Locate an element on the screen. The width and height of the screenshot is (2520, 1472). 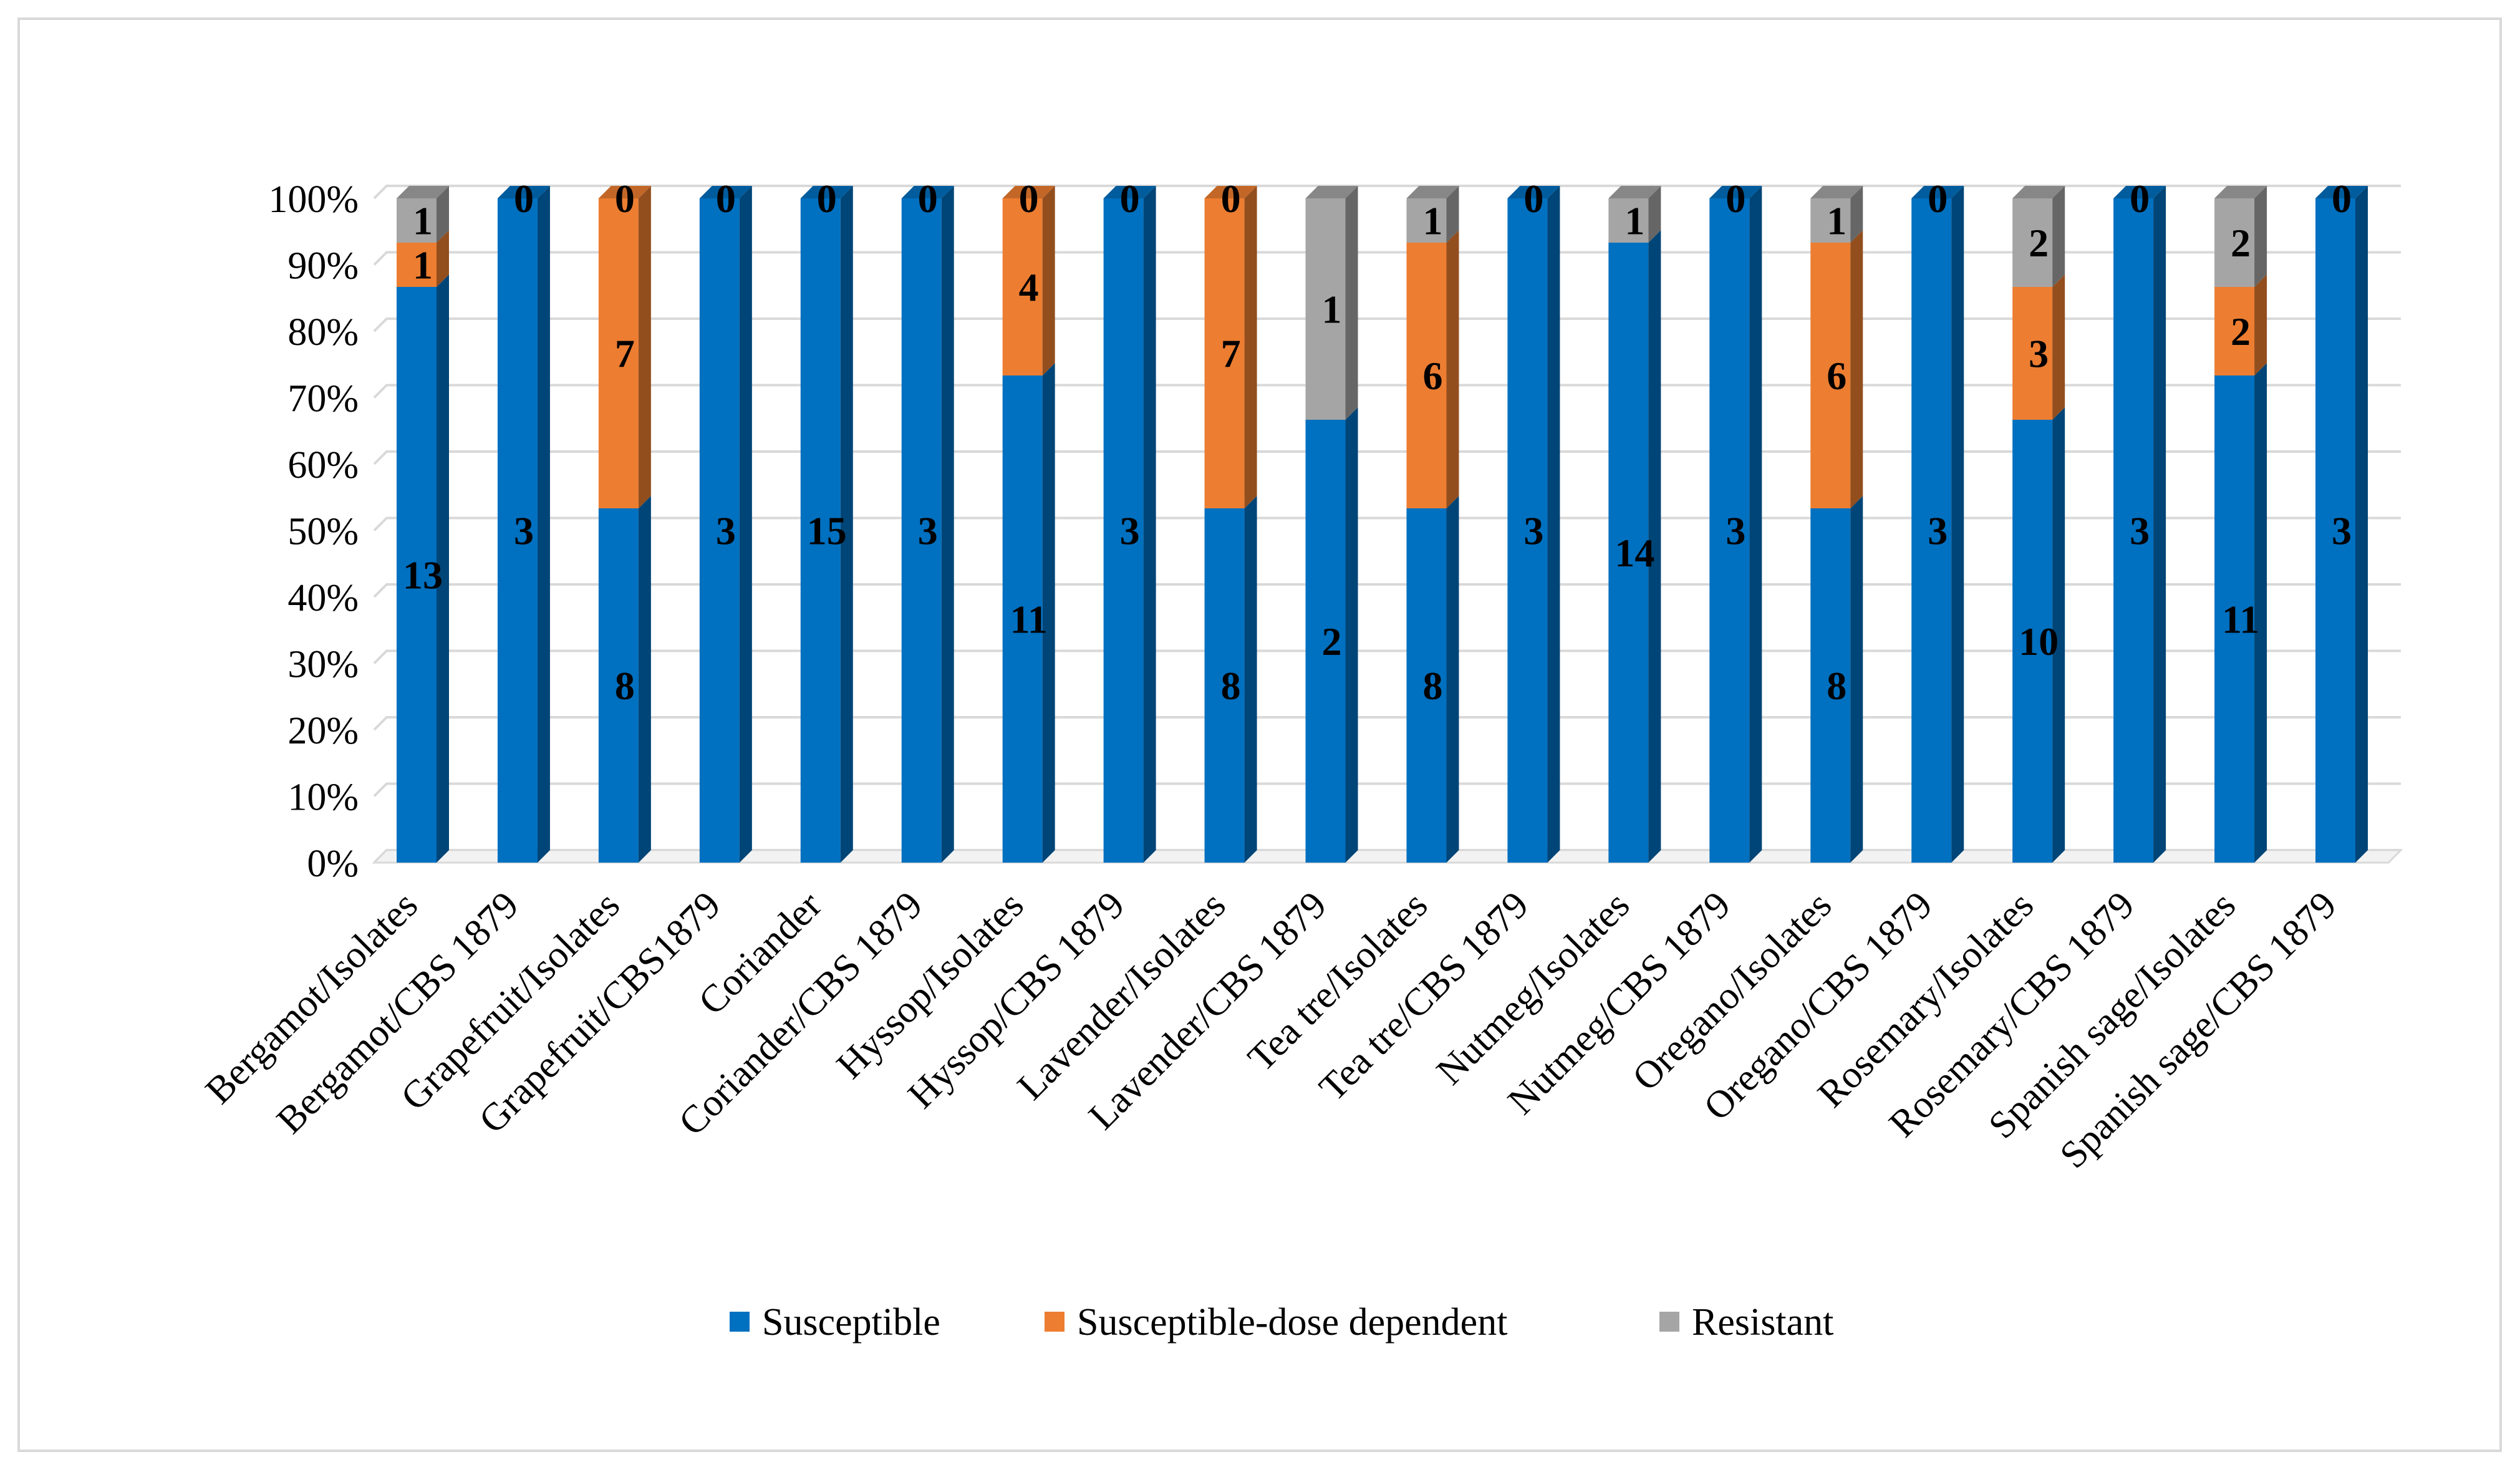
y-axis: 0% 10% 20% 30% 40% 50% 60% 70% 80% 90% 100% is located at coordinates (314, 531).